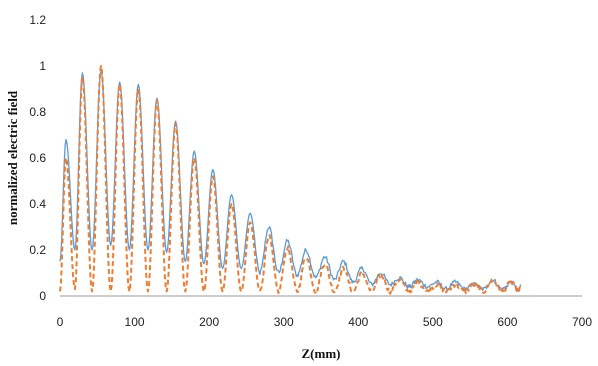 Image resolution: width=598 pixels, height=366 pixels. I want to click on x-tick-label: 500, so click(433, 322).